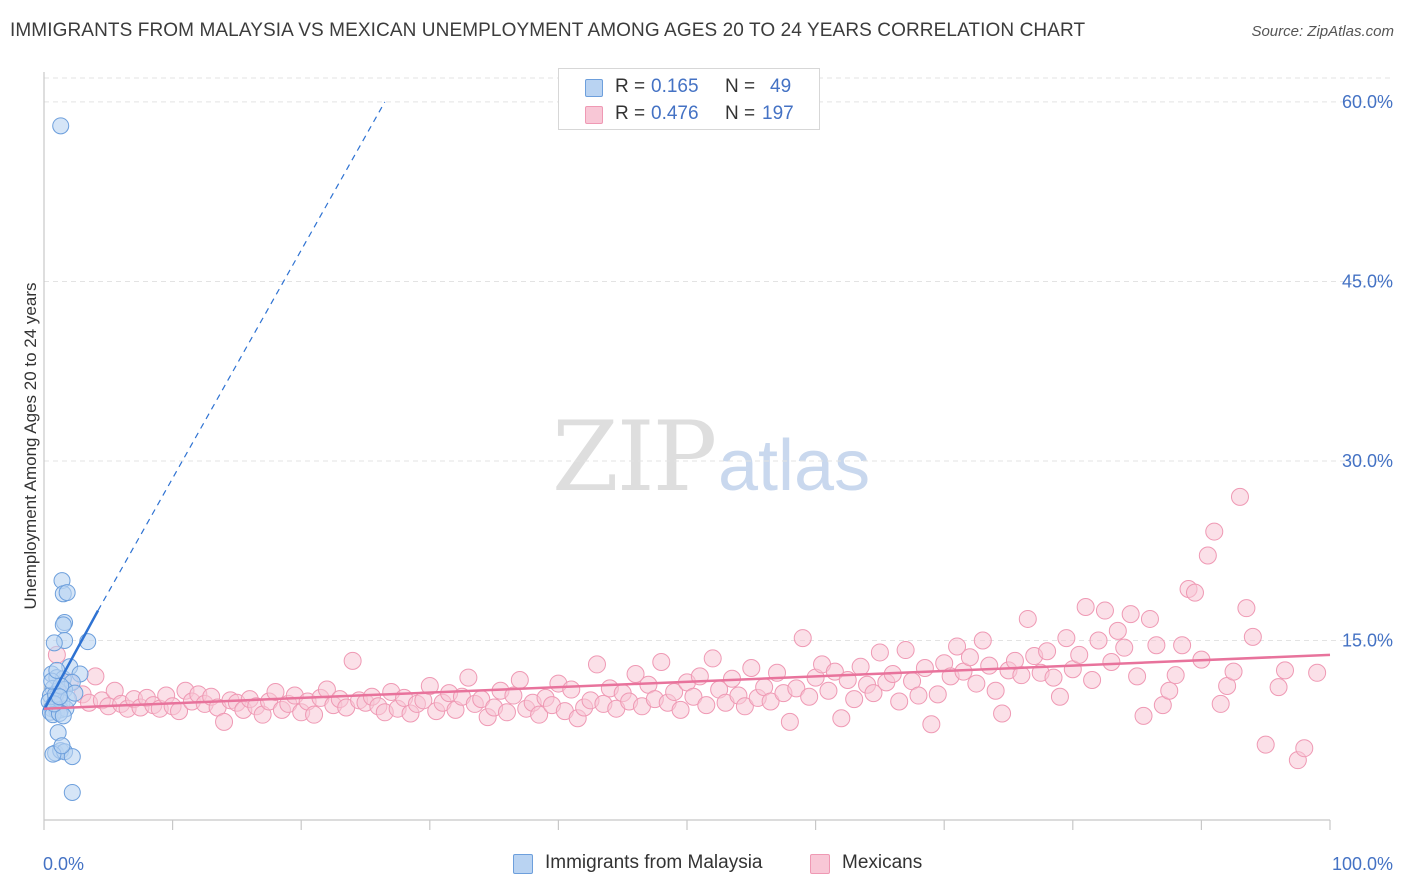 The image size is (1406, 892). I want to click on source-label: Source: ZipAtlas.com, so click(1322, 31).